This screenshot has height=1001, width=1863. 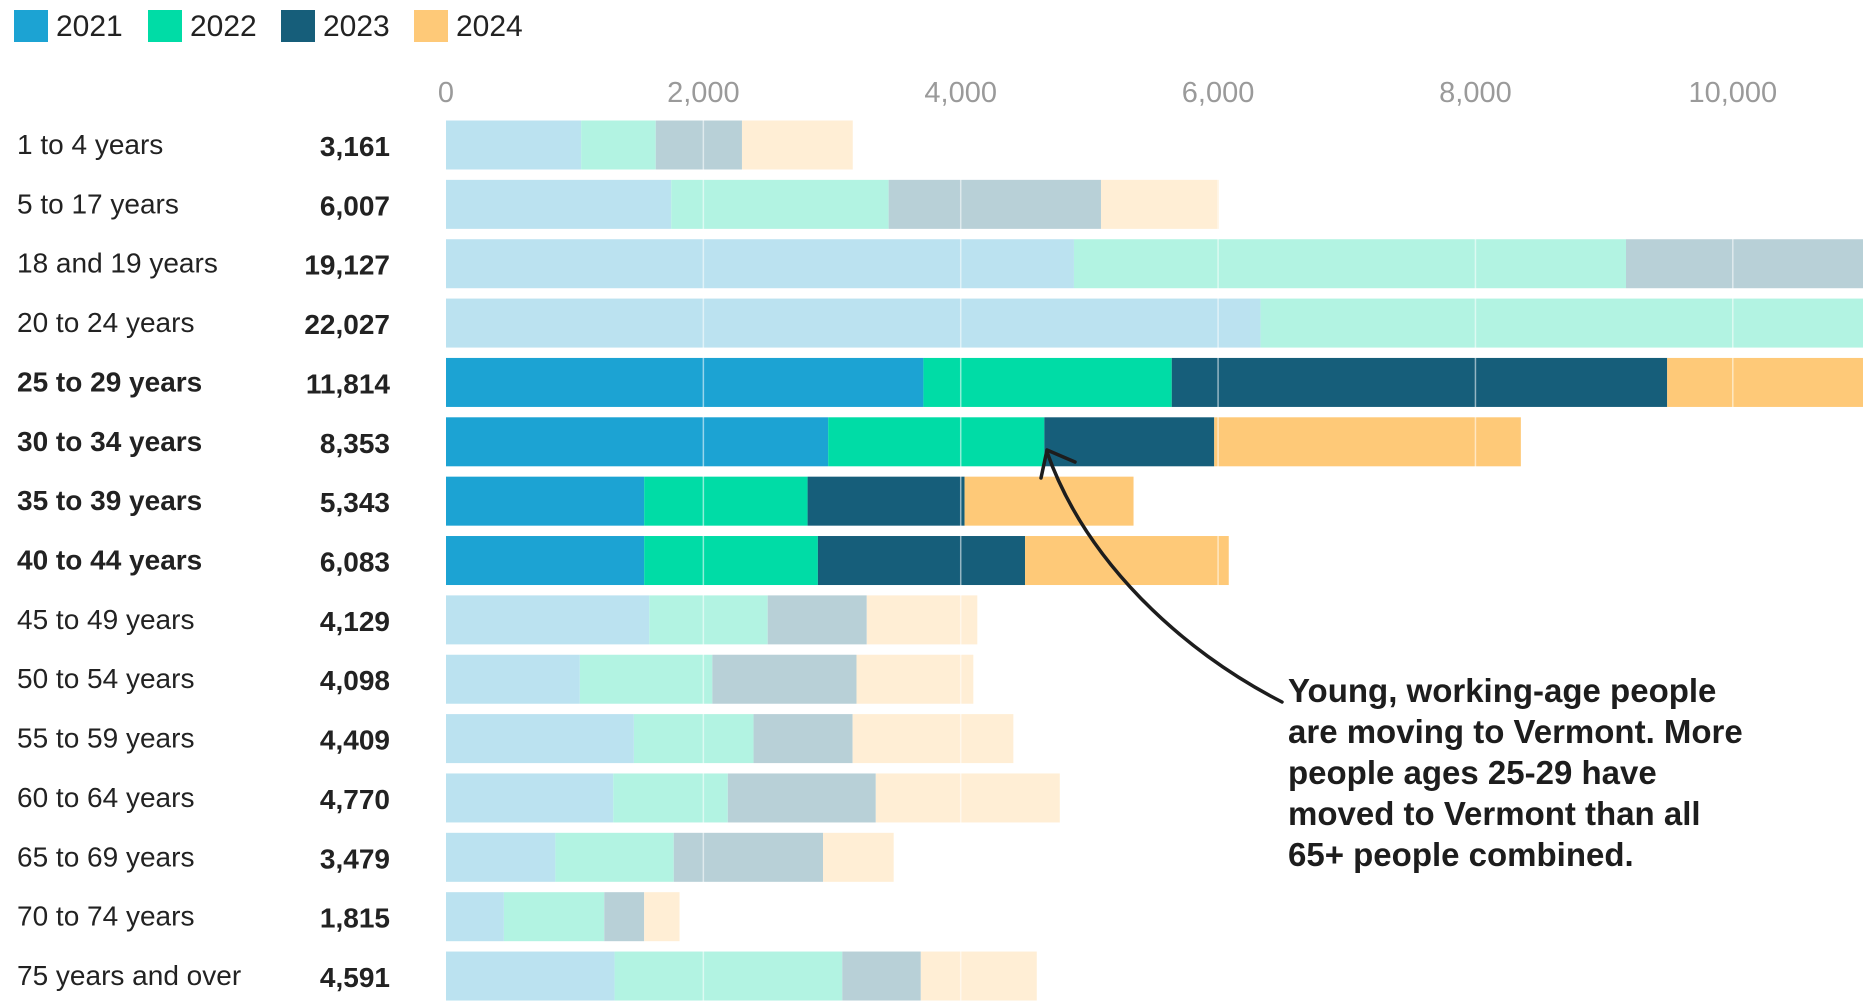 What do you see at coordinates (940, 382) in the screenshot?
I see `bar-row: 25 to 29 years 11,814` at bounding box center [940, 382].